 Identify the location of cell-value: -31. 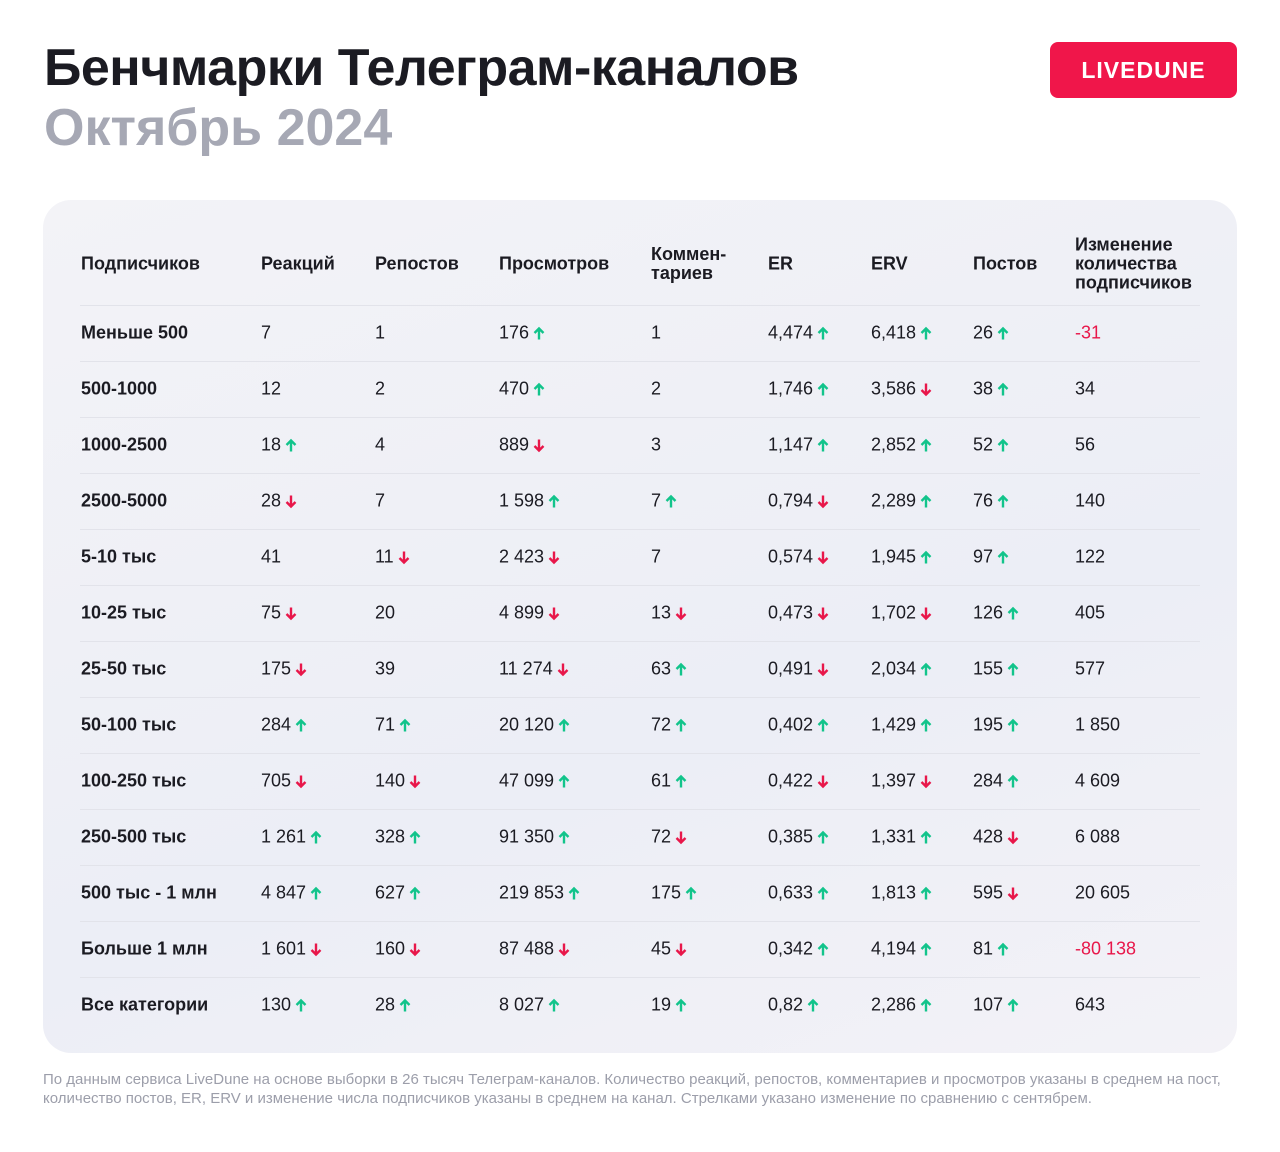
(1088, 332).